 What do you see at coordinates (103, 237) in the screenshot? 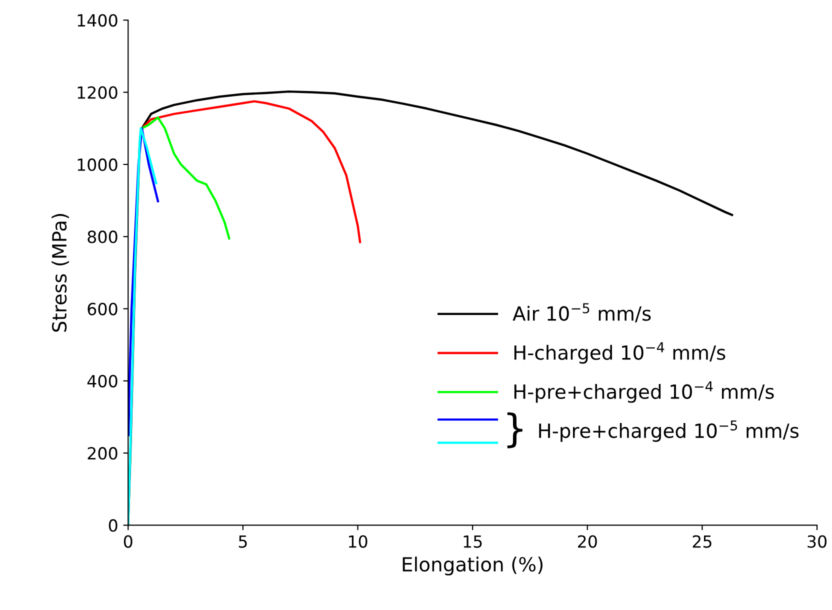
I see `y-tick-label: 800` at bounding box center [103, 237].